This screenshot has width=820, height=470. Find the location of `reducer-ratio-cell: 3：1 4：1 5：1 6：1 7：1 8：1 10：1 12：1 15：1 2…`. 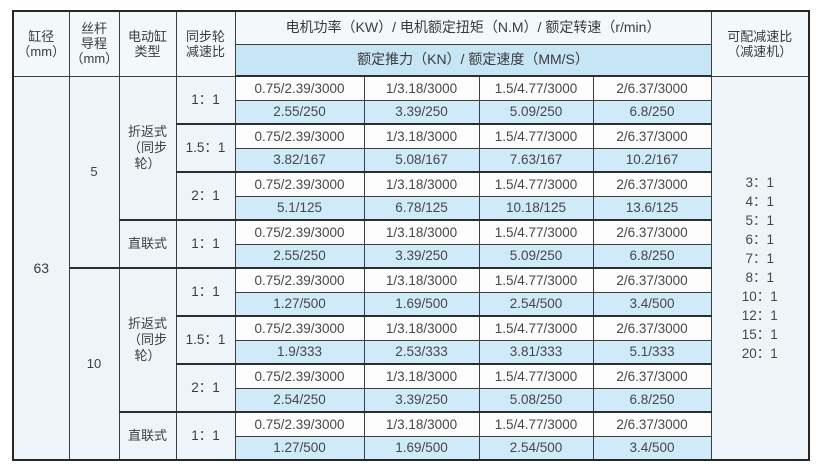

reducer-ratio-cell: 3：1 4：1 5：1 6：1 7：1 8：1 10：1 12：1 15：1 2… is located at coordinates (760, 268).